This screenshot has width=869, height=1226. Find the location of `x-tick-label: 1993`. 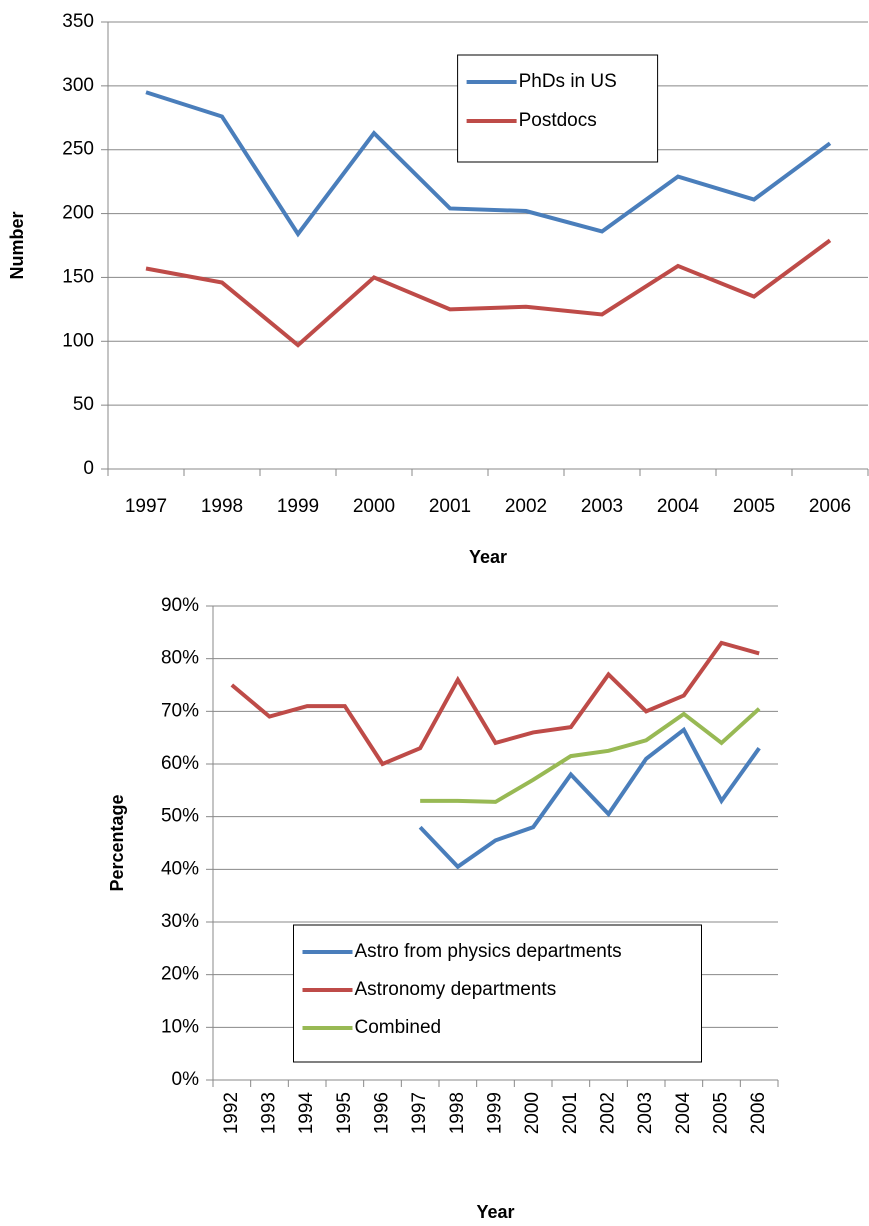

x-tick-label: 1993 is located at coordinates (269, 1113).